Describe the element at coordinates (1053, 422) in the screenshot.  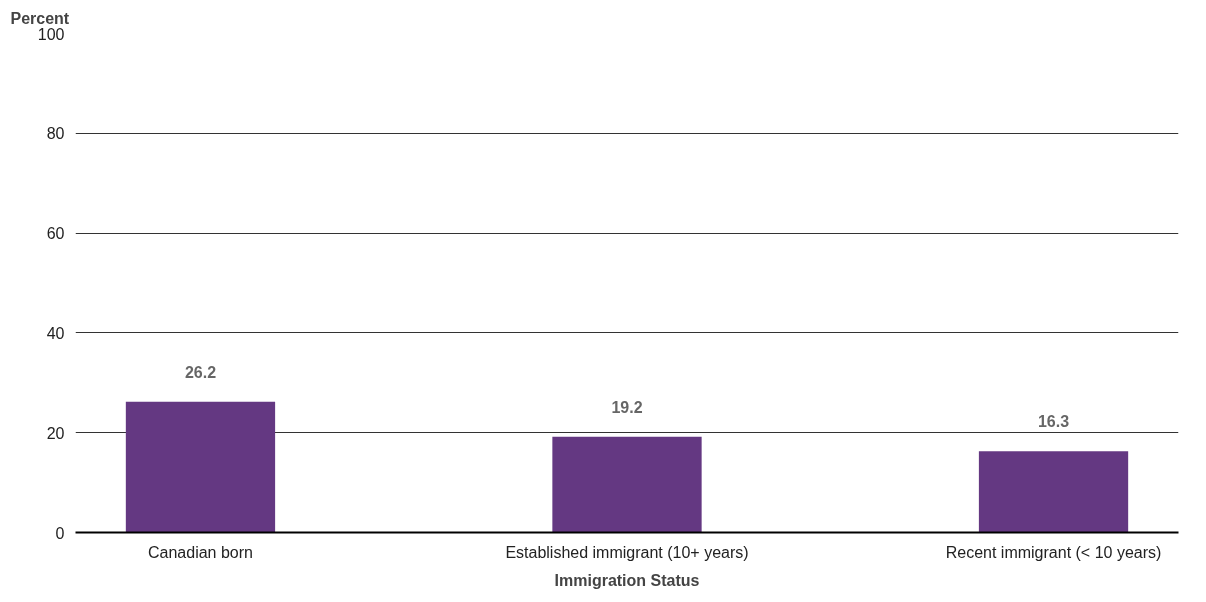
I see `data-label: 16.3` at that location.